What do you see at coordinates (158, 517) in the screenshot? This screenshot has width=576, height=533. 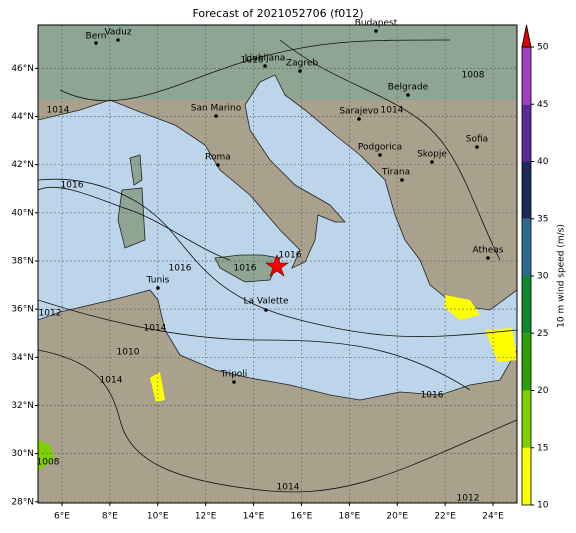 I see `x-tick-label: 10°E` at bounding box center [158, 517].